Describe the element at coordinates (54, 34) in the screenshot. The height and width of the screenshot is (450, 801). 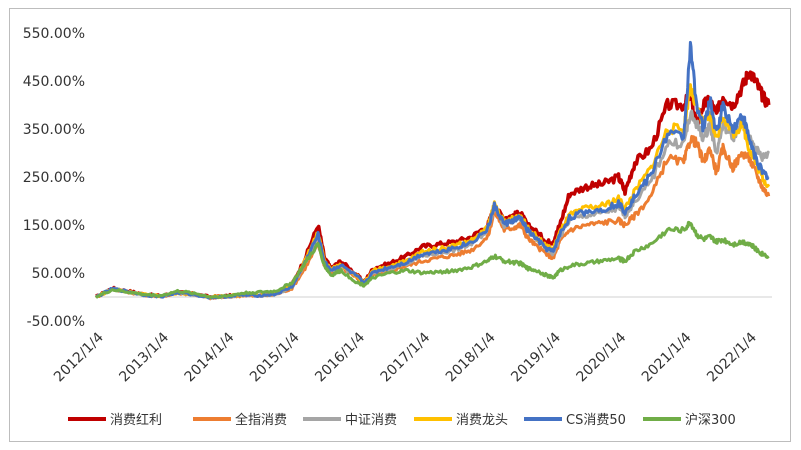
I see `y-tick-label: 550.00%` at that location.